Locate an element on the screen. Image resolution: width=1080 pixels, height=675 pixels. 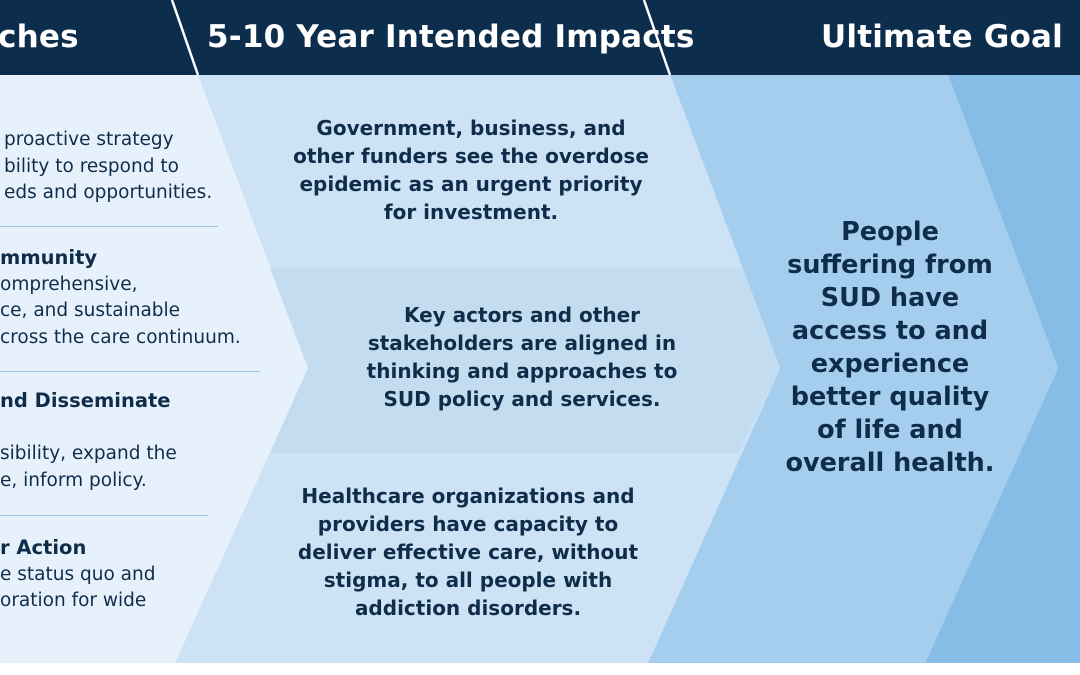
header-impacts: 5-10 Year Intended Impacts is located at coordinates (451, 37).